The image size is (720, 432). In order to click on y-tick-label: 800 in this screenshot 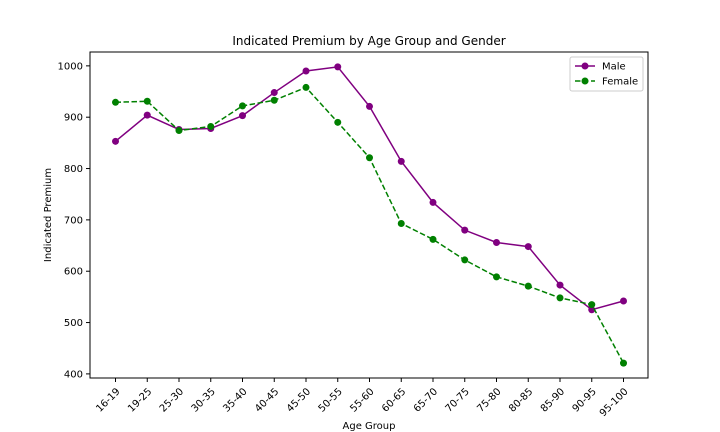, I will do `click(73, 169)`.